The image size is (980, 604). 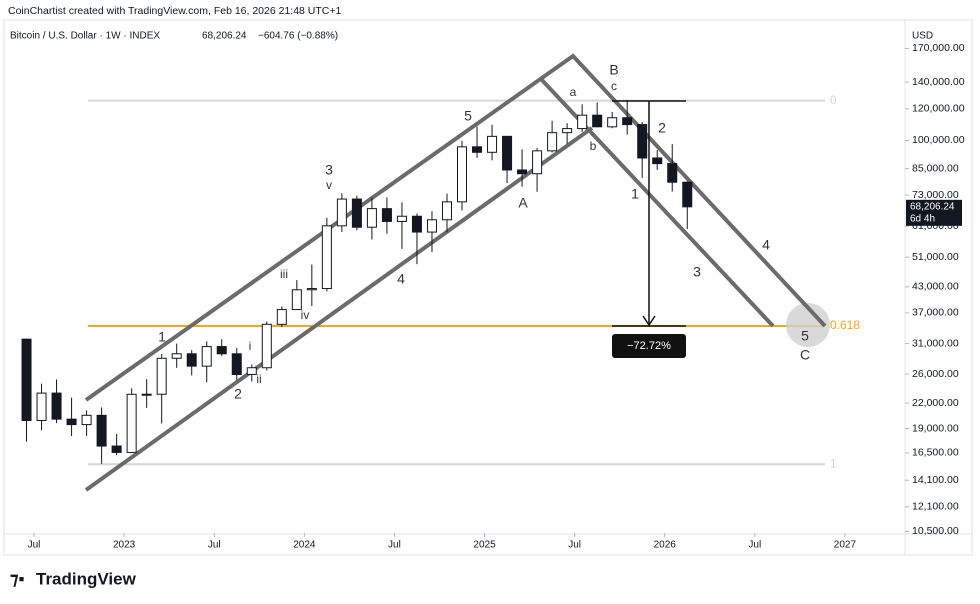 I want to click on y-tick-label: 22,000.00, so click(x=935, y=403).